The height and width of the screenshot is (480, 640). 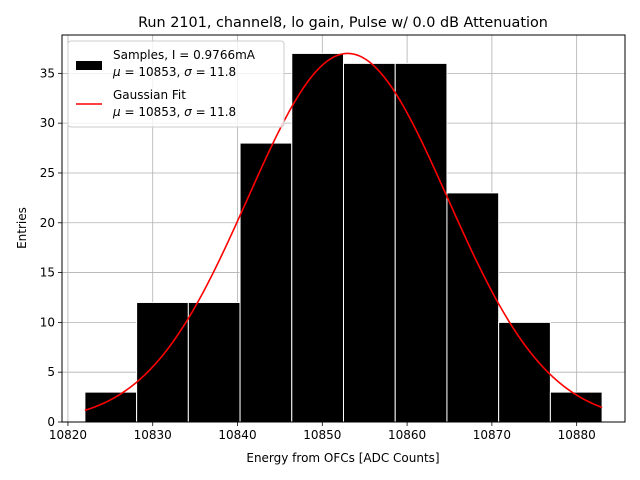 I want to click on x-axis-label: Energy from OFCs [ADC Counts], so click(x=342, y=458).